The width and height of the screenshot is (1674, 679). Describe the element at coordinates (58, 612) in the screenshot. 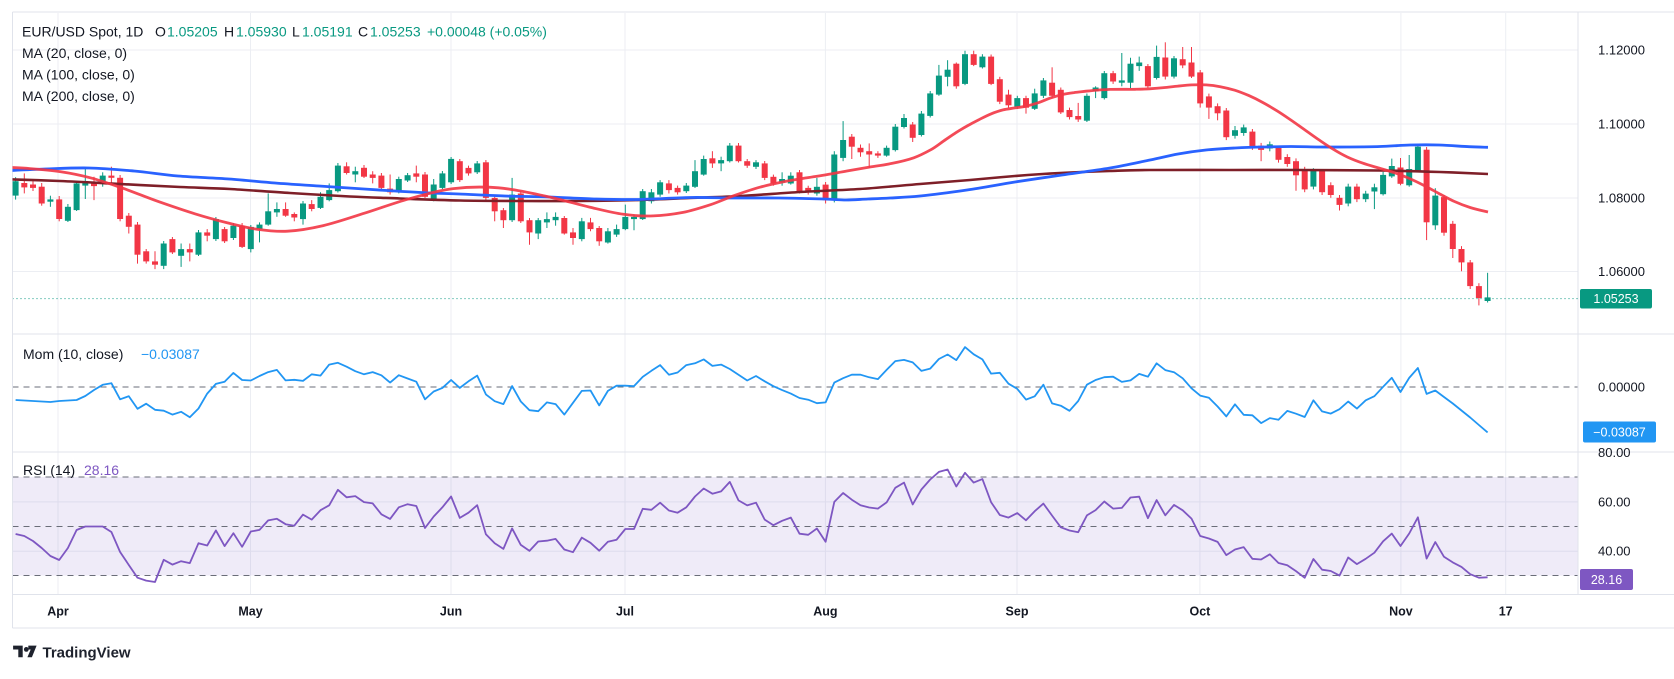

I see `svg-text: Apr` at that location.